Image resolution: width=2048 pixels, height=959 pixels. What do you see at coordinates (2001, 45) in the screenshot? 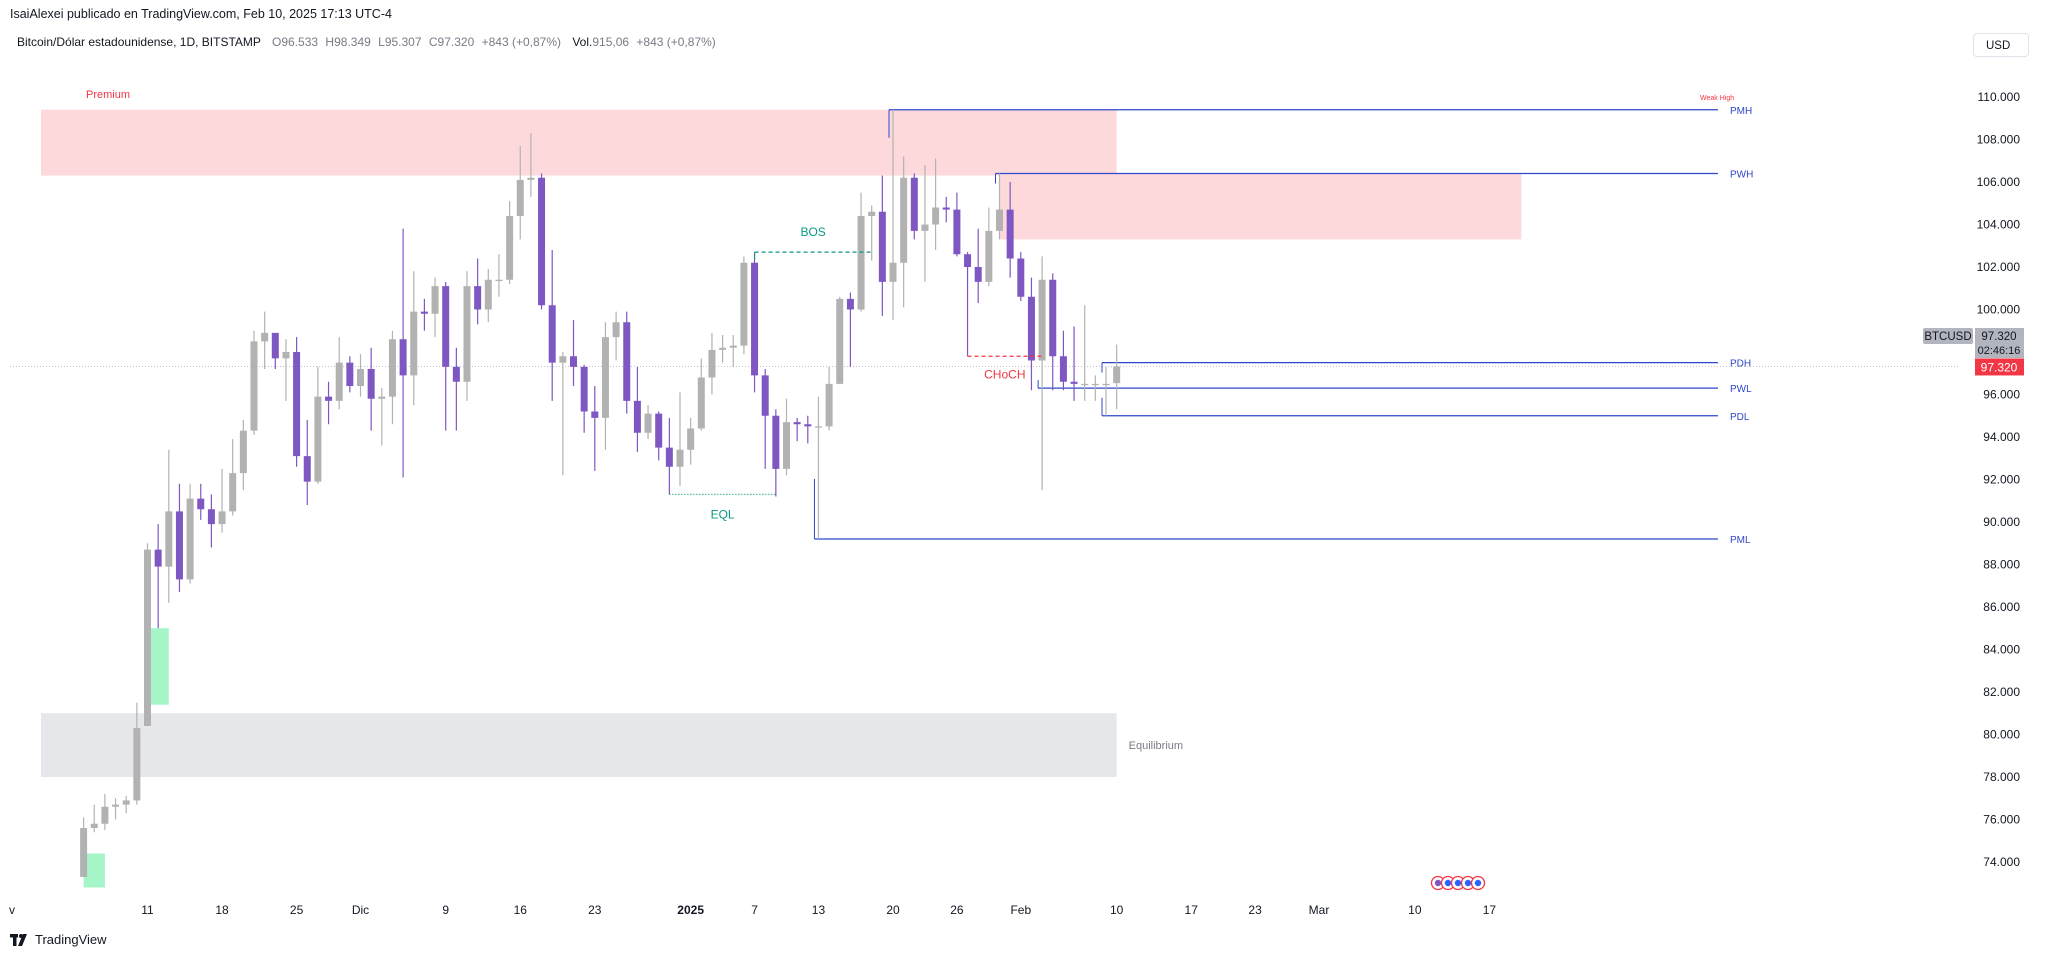
I see `currency-button: USD` at bounding box center [2001, 45].